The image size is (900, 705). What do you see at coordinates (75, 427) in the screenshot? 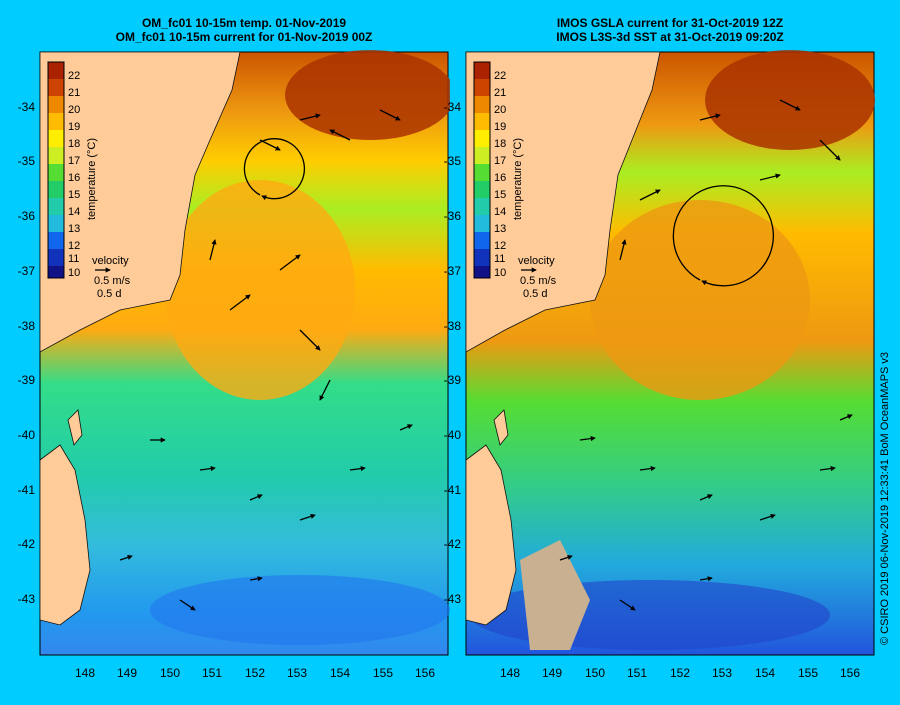
I see `left-land-island` at bounding box center [75, 427].